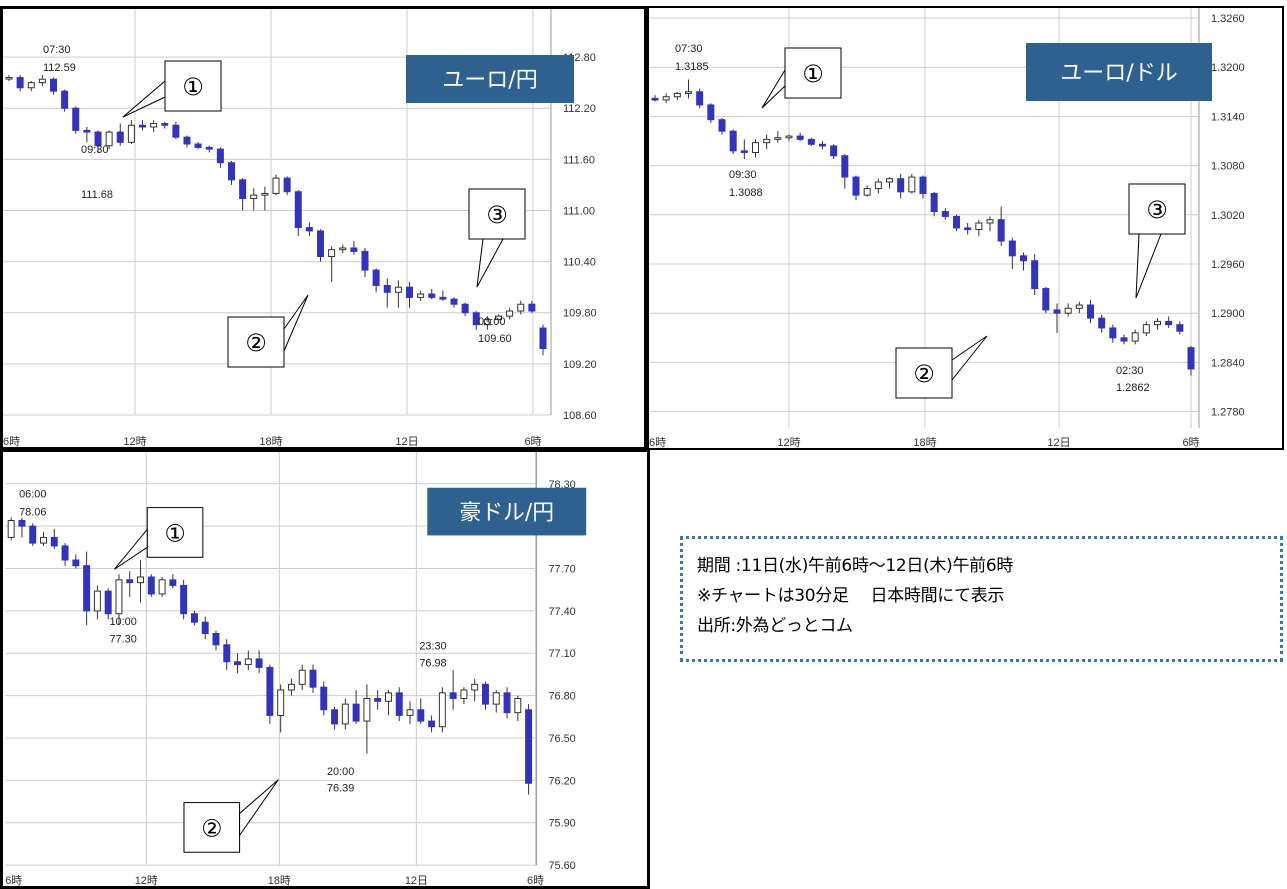 This screenshot has width=1287, height=889. I want to click on y-tick-label: 1.3200, so click(1228, 68).